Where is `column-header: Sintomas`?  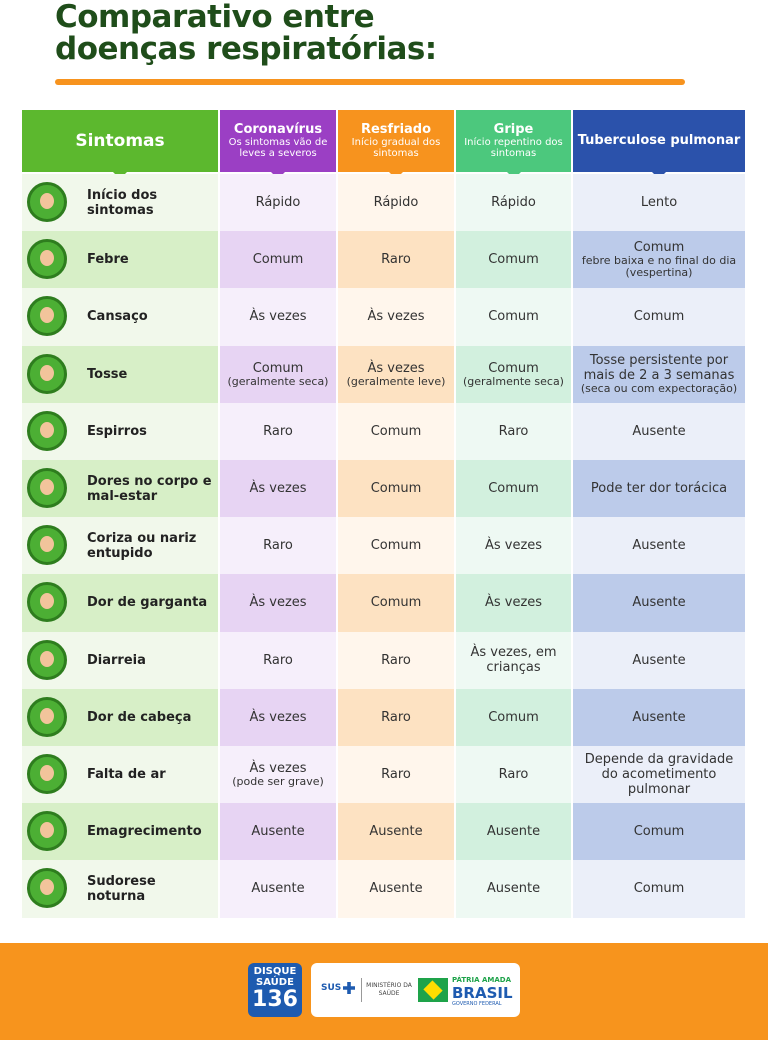 column-header: Sintomas is located at coordinates (120, 141).